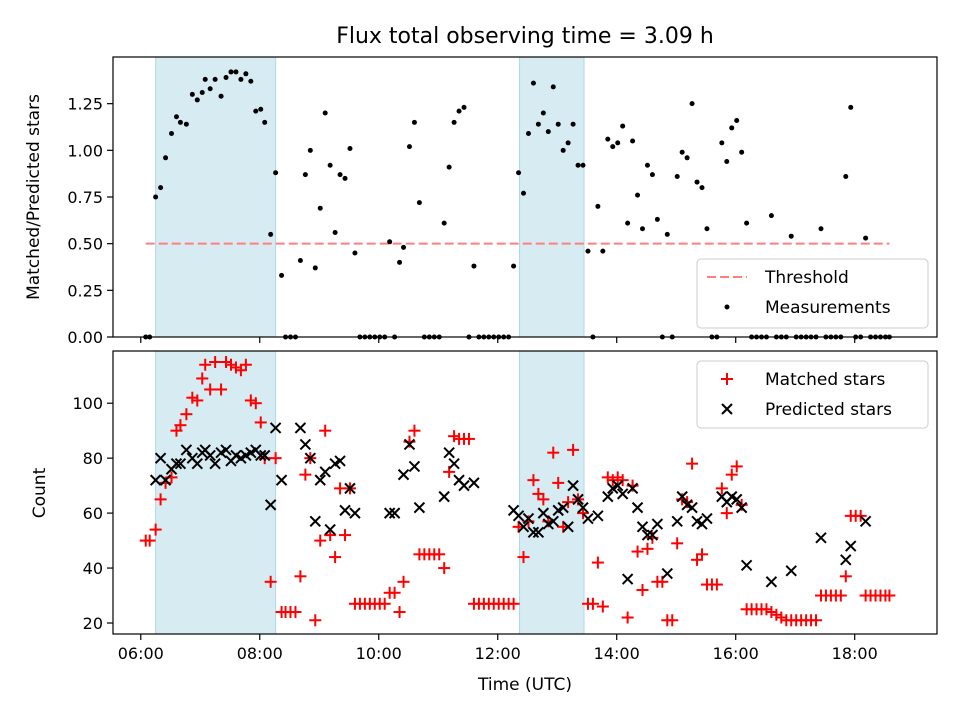  What do you see at coordinates (525, 36) in the screenshot?
I see `figure-title: Flux total observing time = 3.09 h` at bounding box center [525, 36].